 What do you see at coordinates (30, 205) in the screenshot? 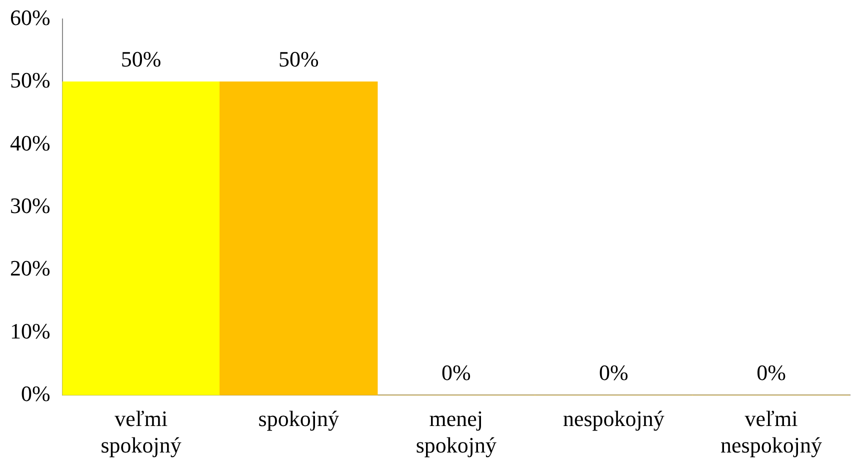
I see `y-tick-label: 30%` at bounding box center [30, 205].